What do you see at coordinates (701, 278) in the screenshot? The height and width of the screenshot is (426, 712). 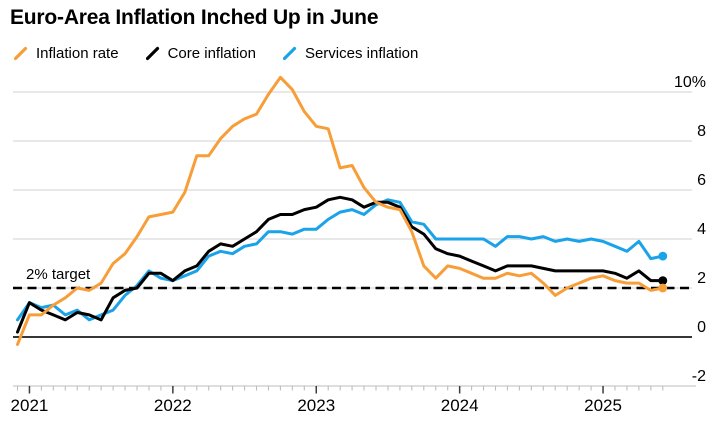 I see `y-axis-label-2: 2` at bounding box center [701, 278].